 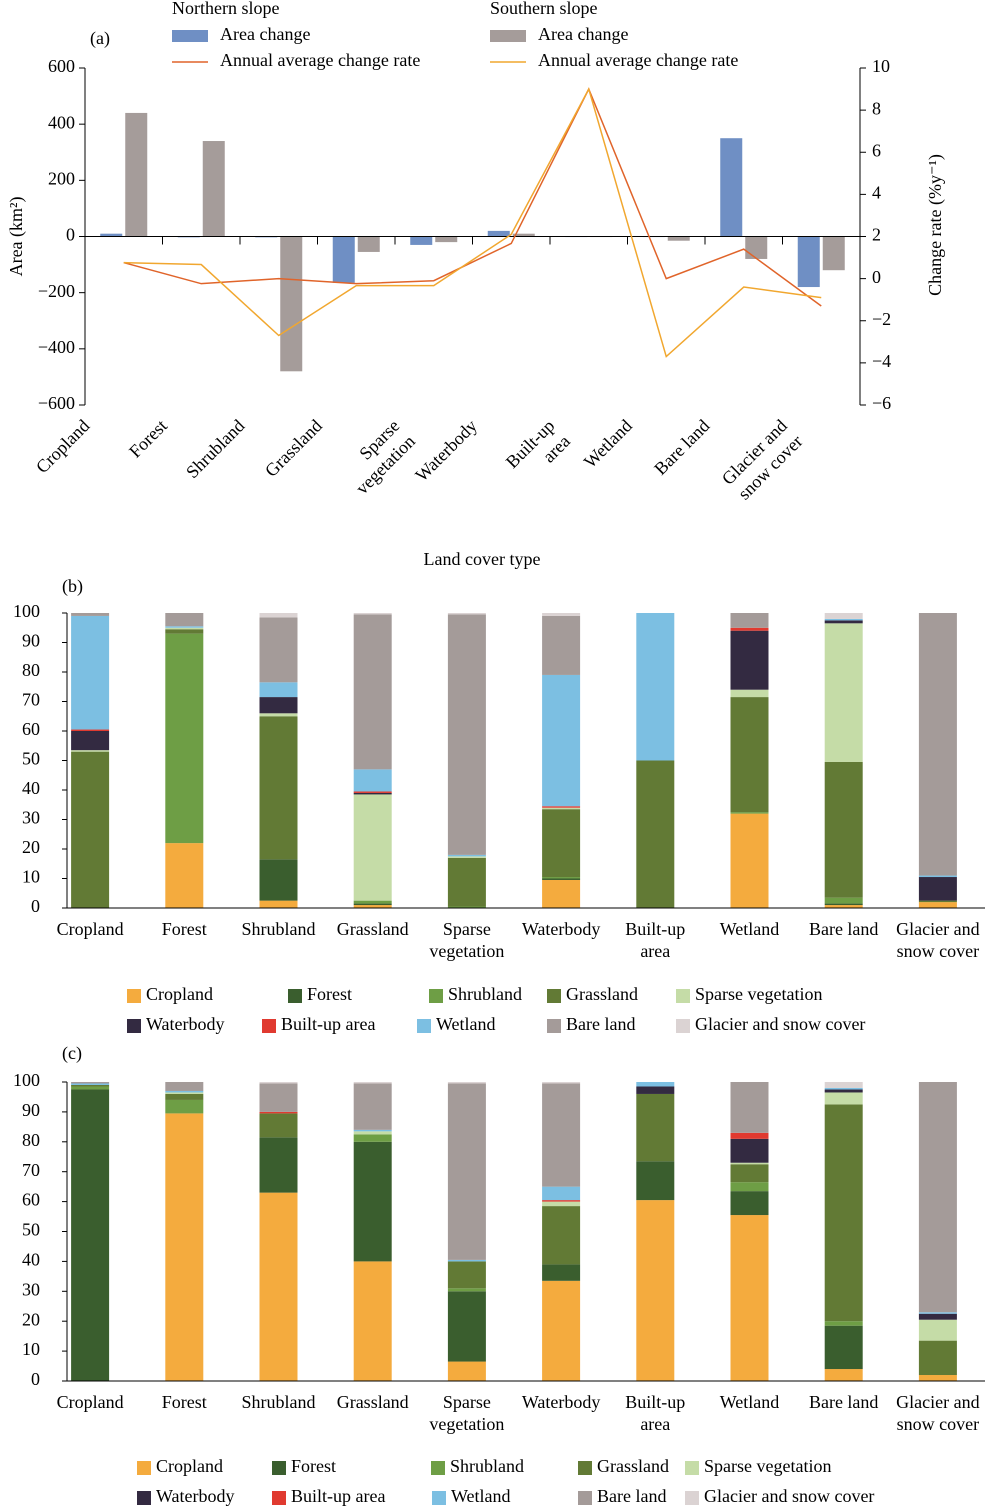 I want to click on legend-label: Sparse vegetation, so click(x=758, y=994).